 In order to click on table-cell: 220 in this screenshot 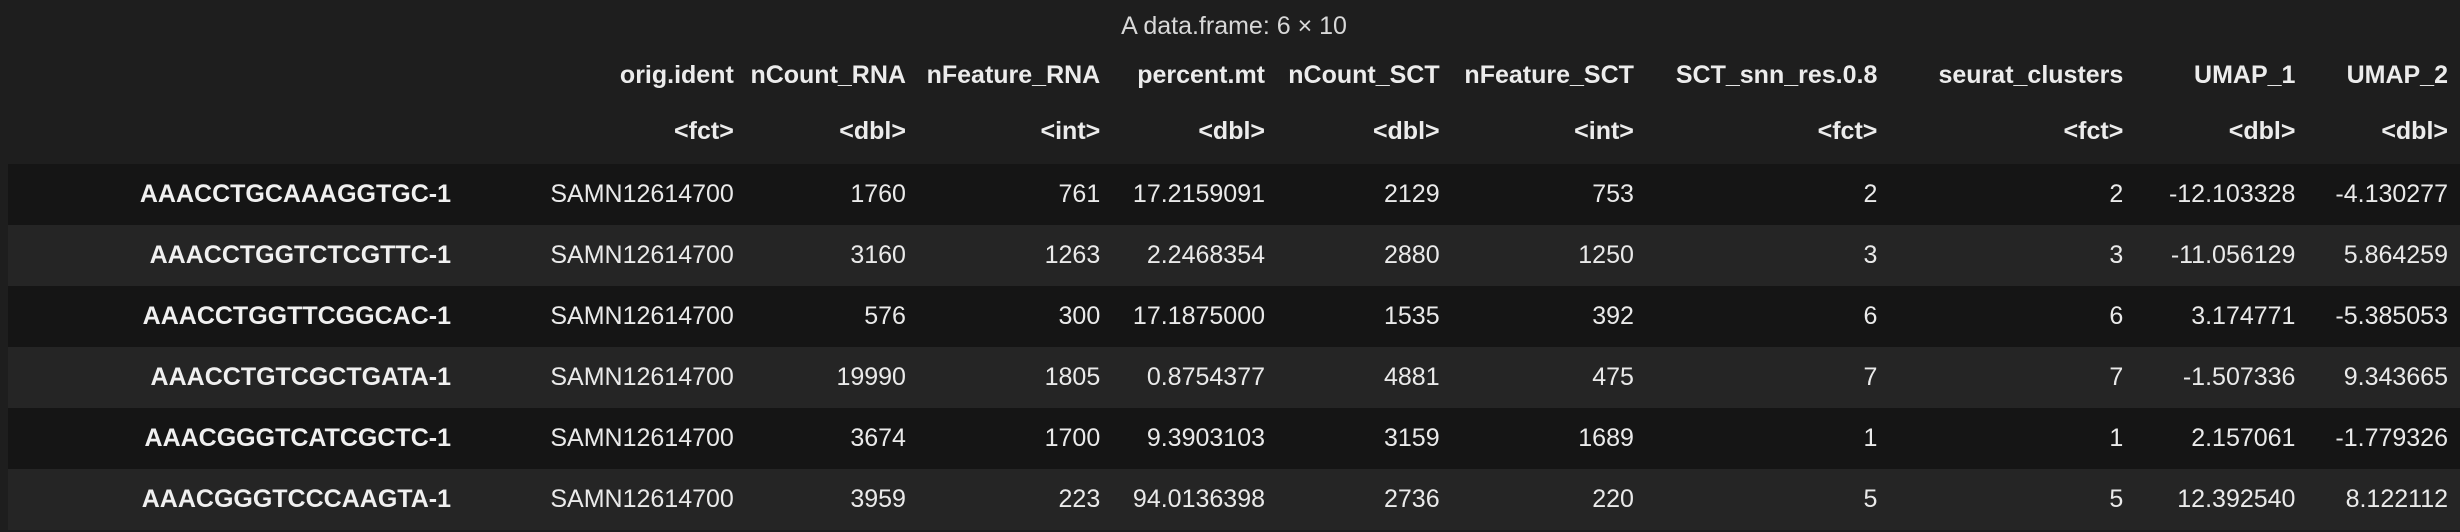, I will do `click(1613, 499)`.